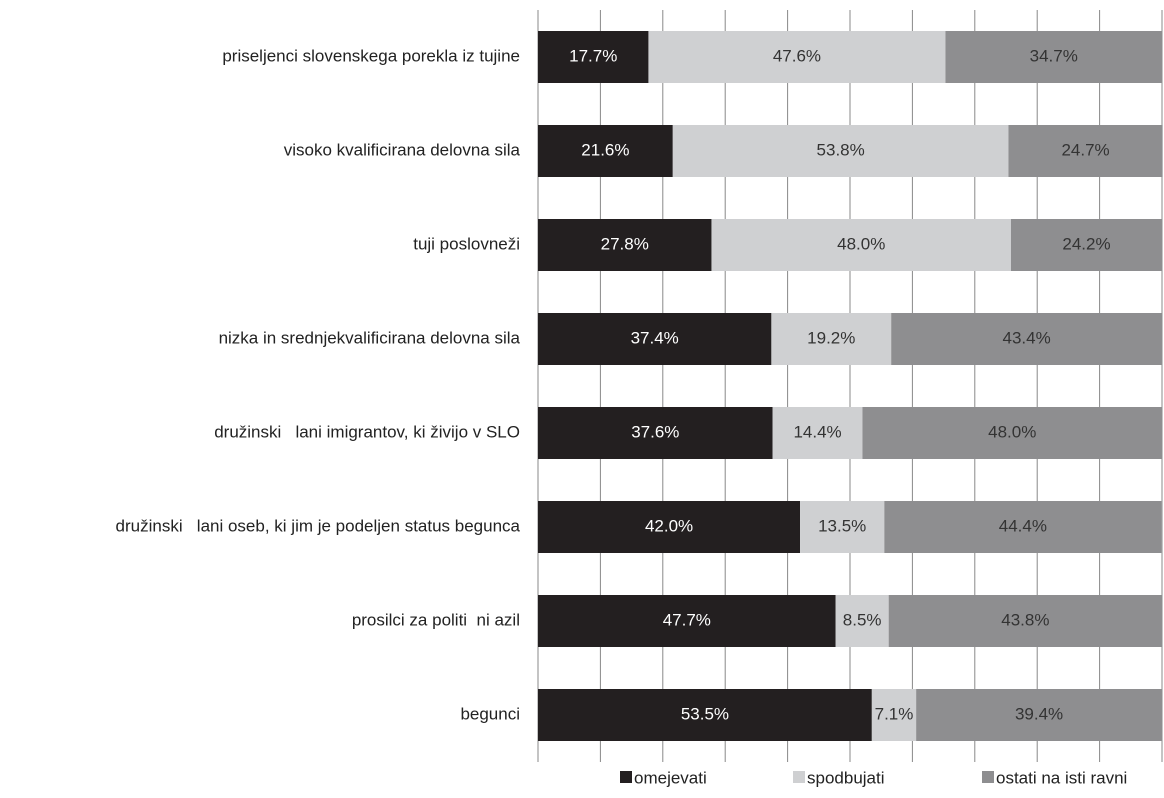 The width and height of the screenshot is (1164, 798). I want to click on value-label: 8.5%, so click(862, 619).